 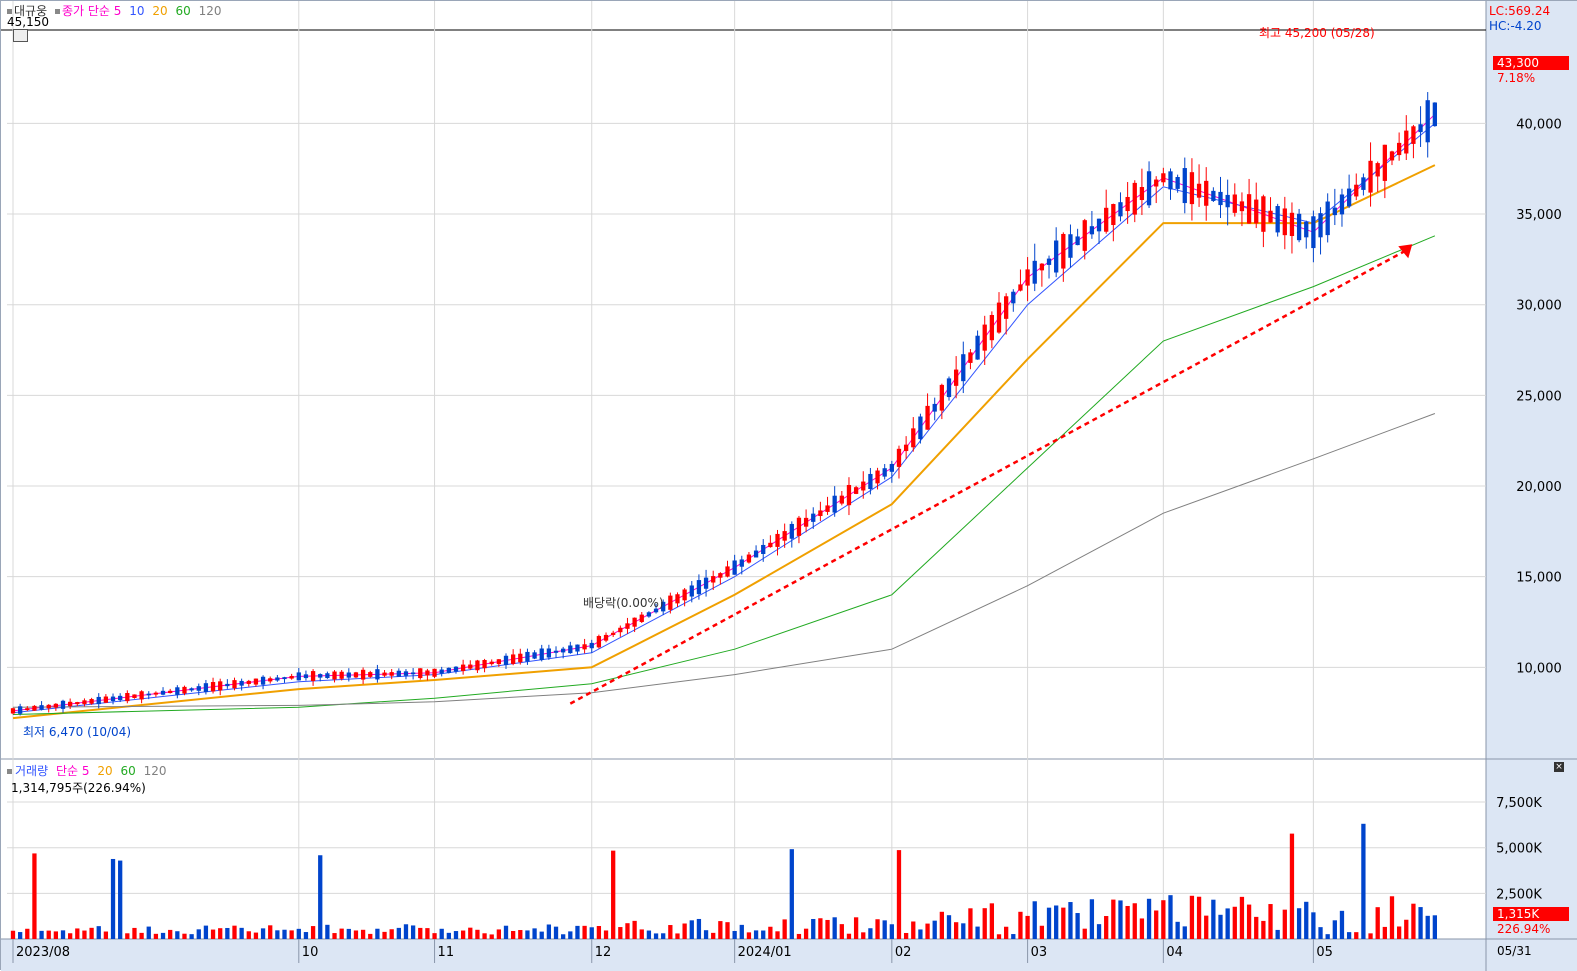 What do you see at coordinates (1519, 894) in the screenshot?
I see `volume-tick-label: 2,500K` at bounding box center [1519, 894].